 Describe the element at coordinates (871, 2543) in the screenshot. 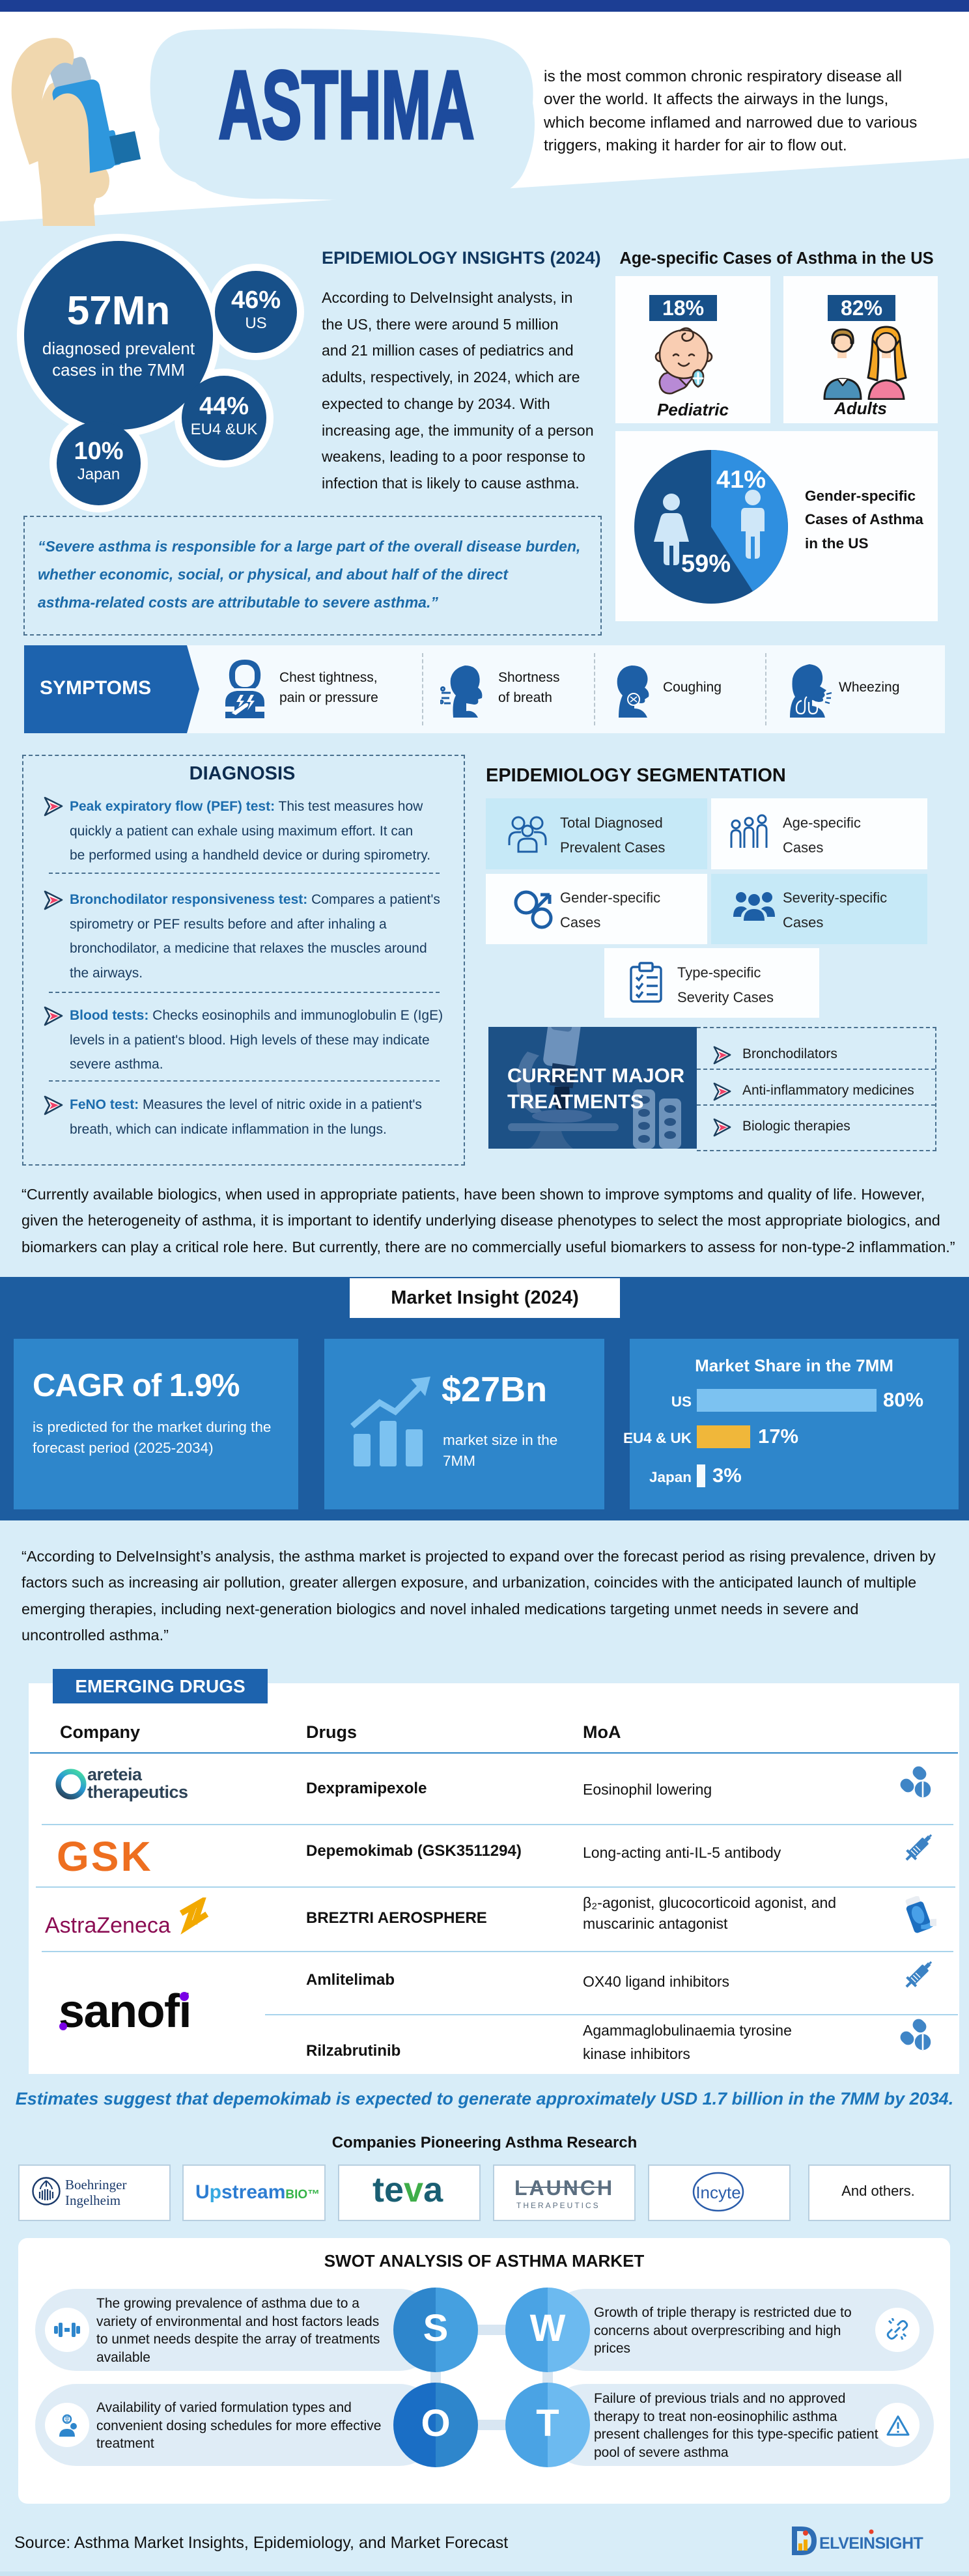

I see `svg-text: ELVEINSIGHT` at that location.